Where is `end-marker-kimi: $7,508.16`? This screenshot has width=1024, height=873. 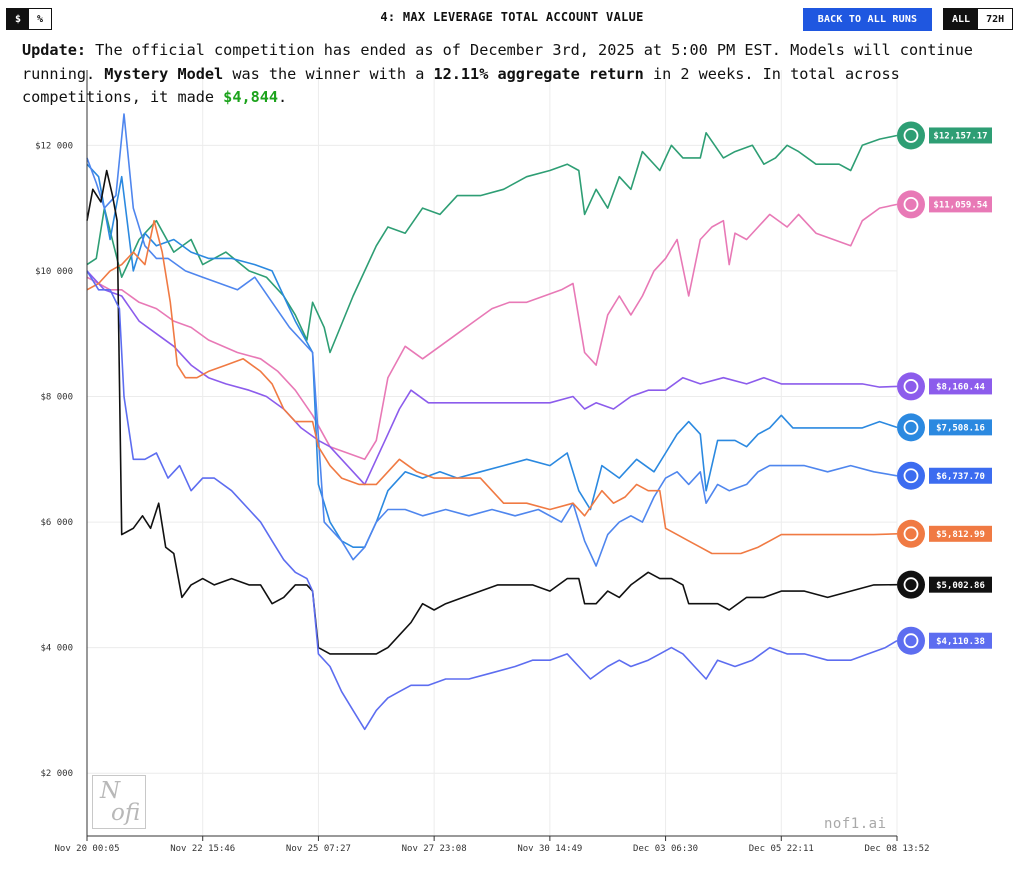
end-marker-kimi: $7,508.16 is located at coordinates (944, 427).